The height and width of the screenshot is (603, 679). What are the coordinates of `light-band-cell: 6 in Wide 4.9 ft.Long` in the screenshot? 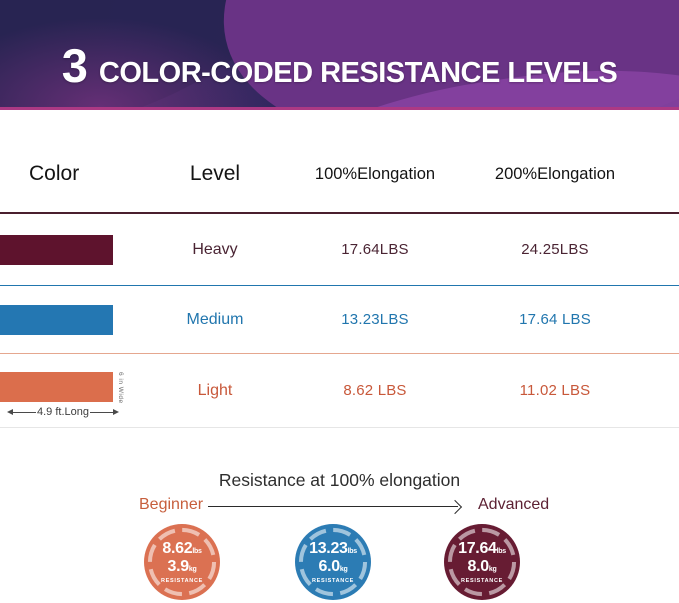 It's located at (75, 390).